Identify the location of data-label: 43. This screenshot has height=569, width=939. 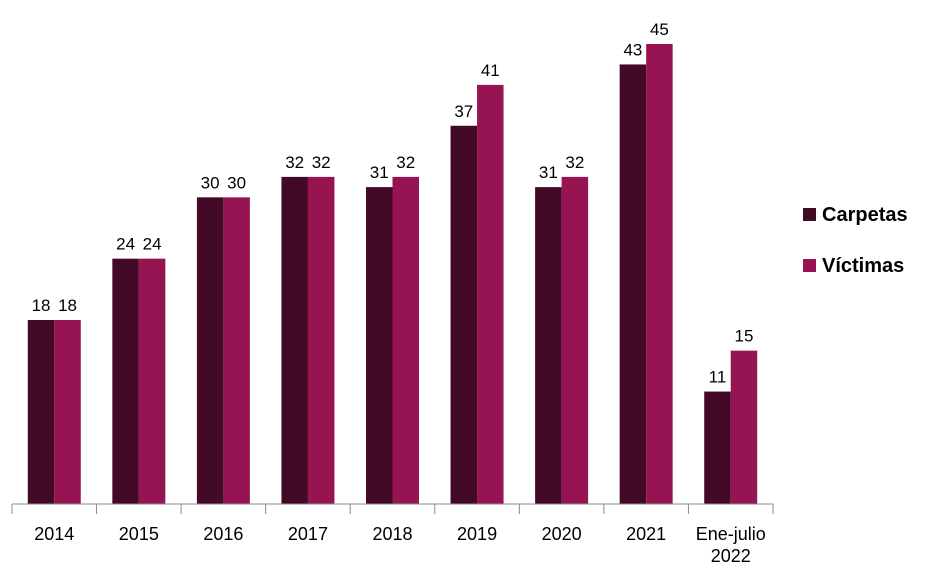
(632, 49).